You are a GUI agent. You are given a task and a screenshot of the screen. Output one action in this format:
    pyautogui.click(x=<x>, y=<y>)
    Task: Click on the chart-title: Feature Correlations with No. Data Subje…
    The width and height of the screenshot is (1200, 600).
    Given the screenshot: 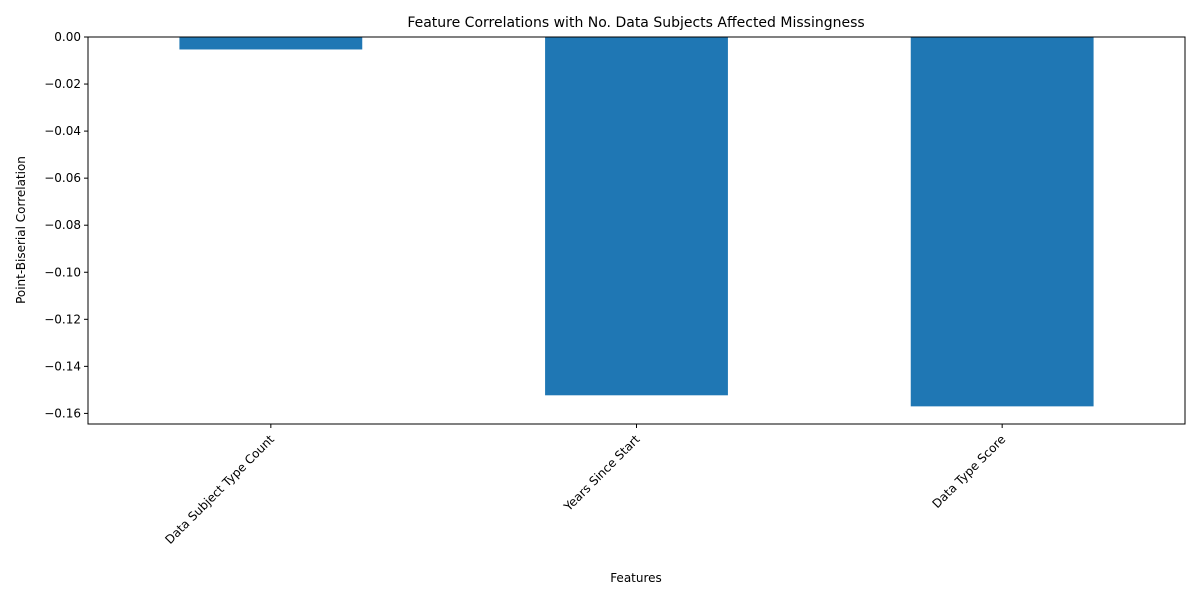 What is the action you would take?
    pyautogui.click(x=635, y=23)
    